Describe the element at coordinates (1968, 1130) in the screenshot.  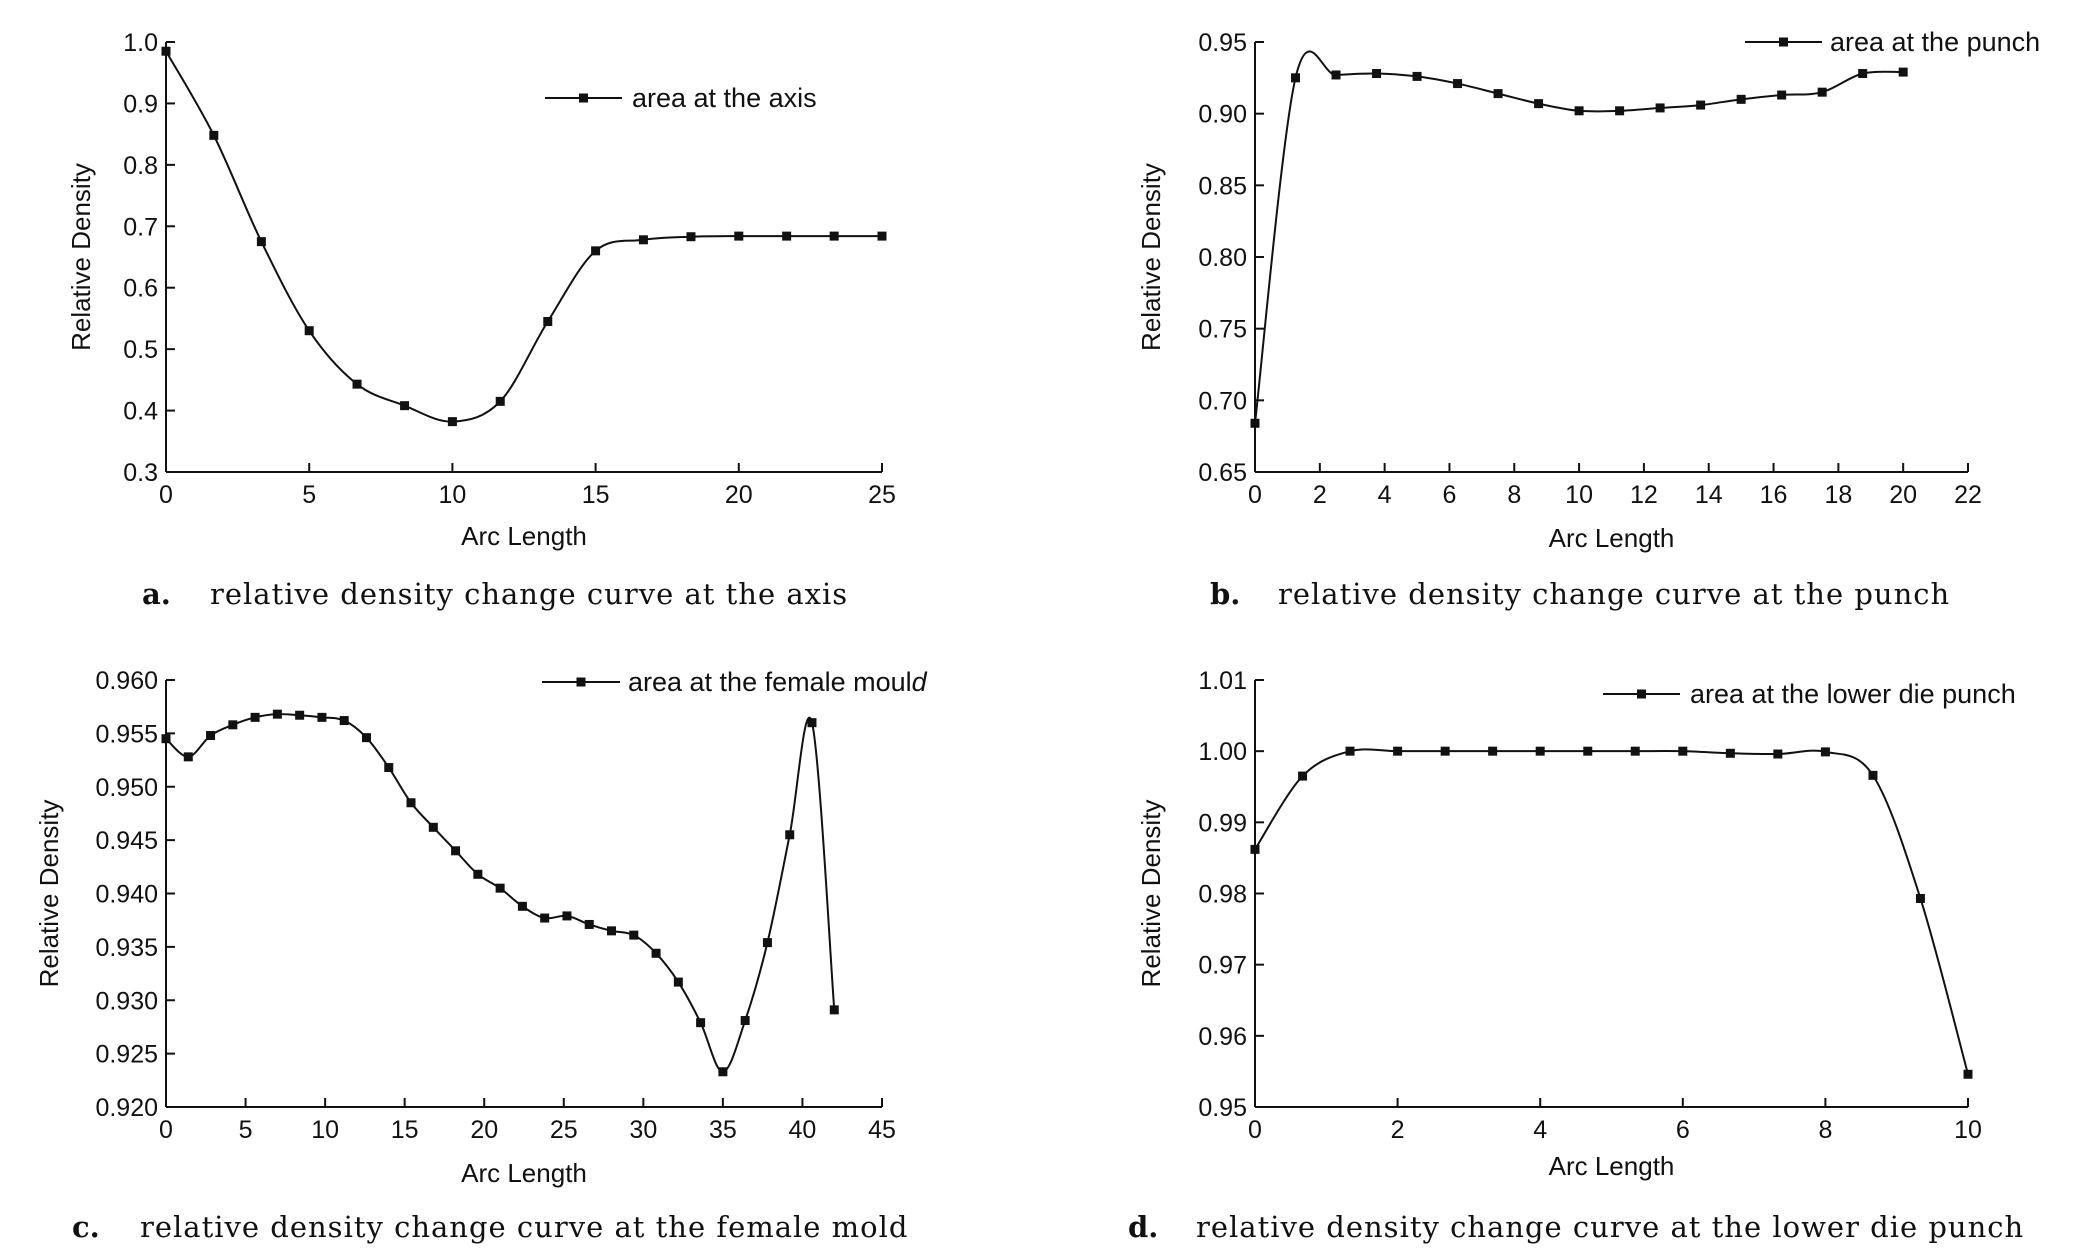
I see `panel-d-x-tick-label: 10` at that location.